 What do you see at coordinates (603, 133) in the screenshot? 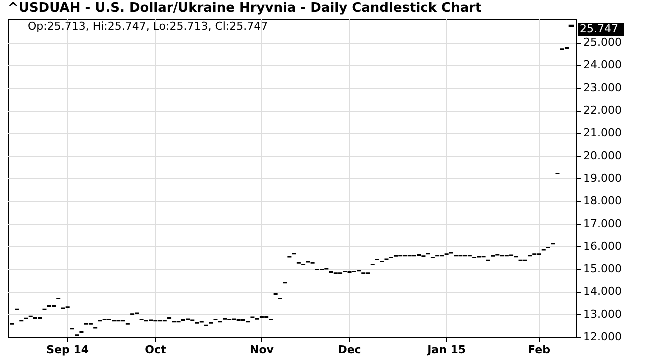
I see `y-tick-label: 21.000` at bounding box center [603, 133].